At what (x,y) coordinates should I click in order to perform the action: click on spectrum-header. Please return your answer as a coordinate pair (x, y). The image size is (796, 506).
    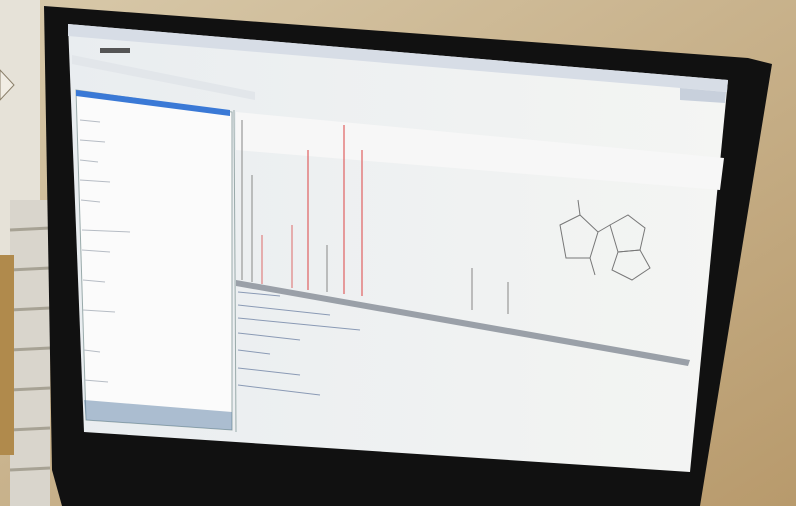
    Looking at the image, I should click on (480, 151).